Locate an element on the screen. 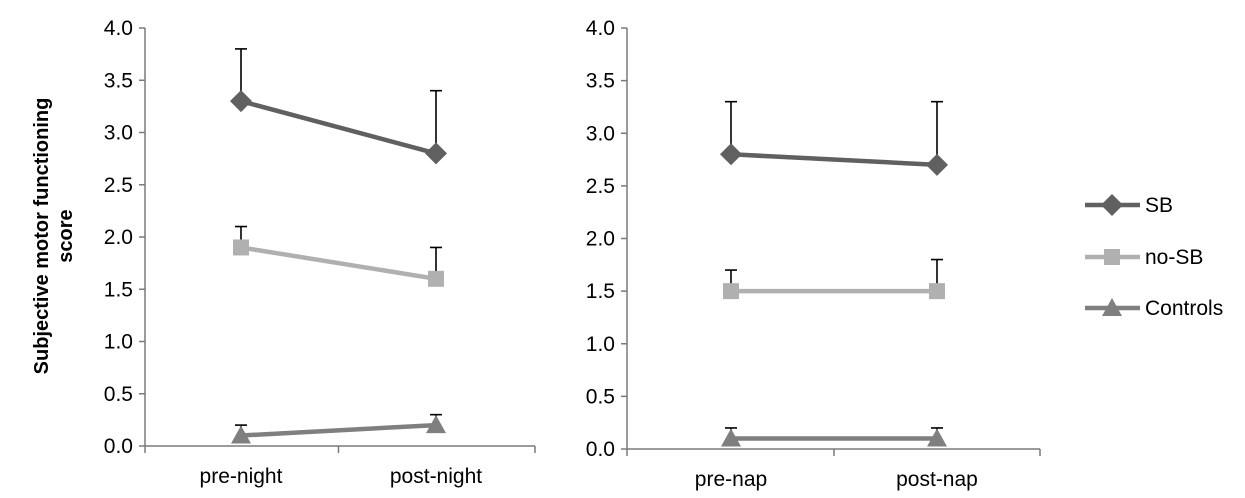 This screenshot has width=1245, height=498. legend-marker-sb is located at coordinates (1112, 205).